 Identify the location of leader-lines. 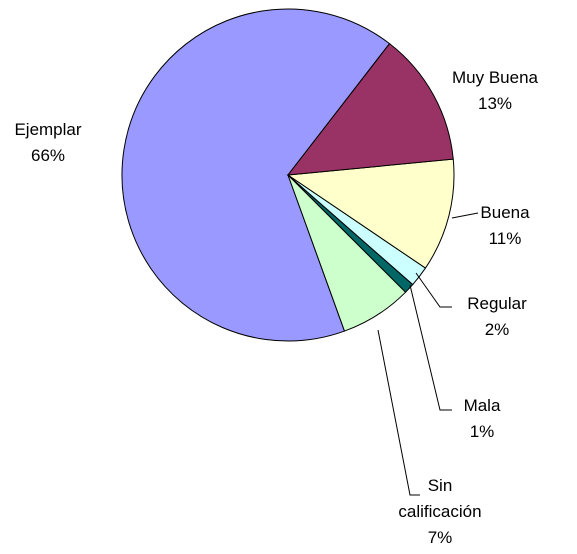
(428, 354).